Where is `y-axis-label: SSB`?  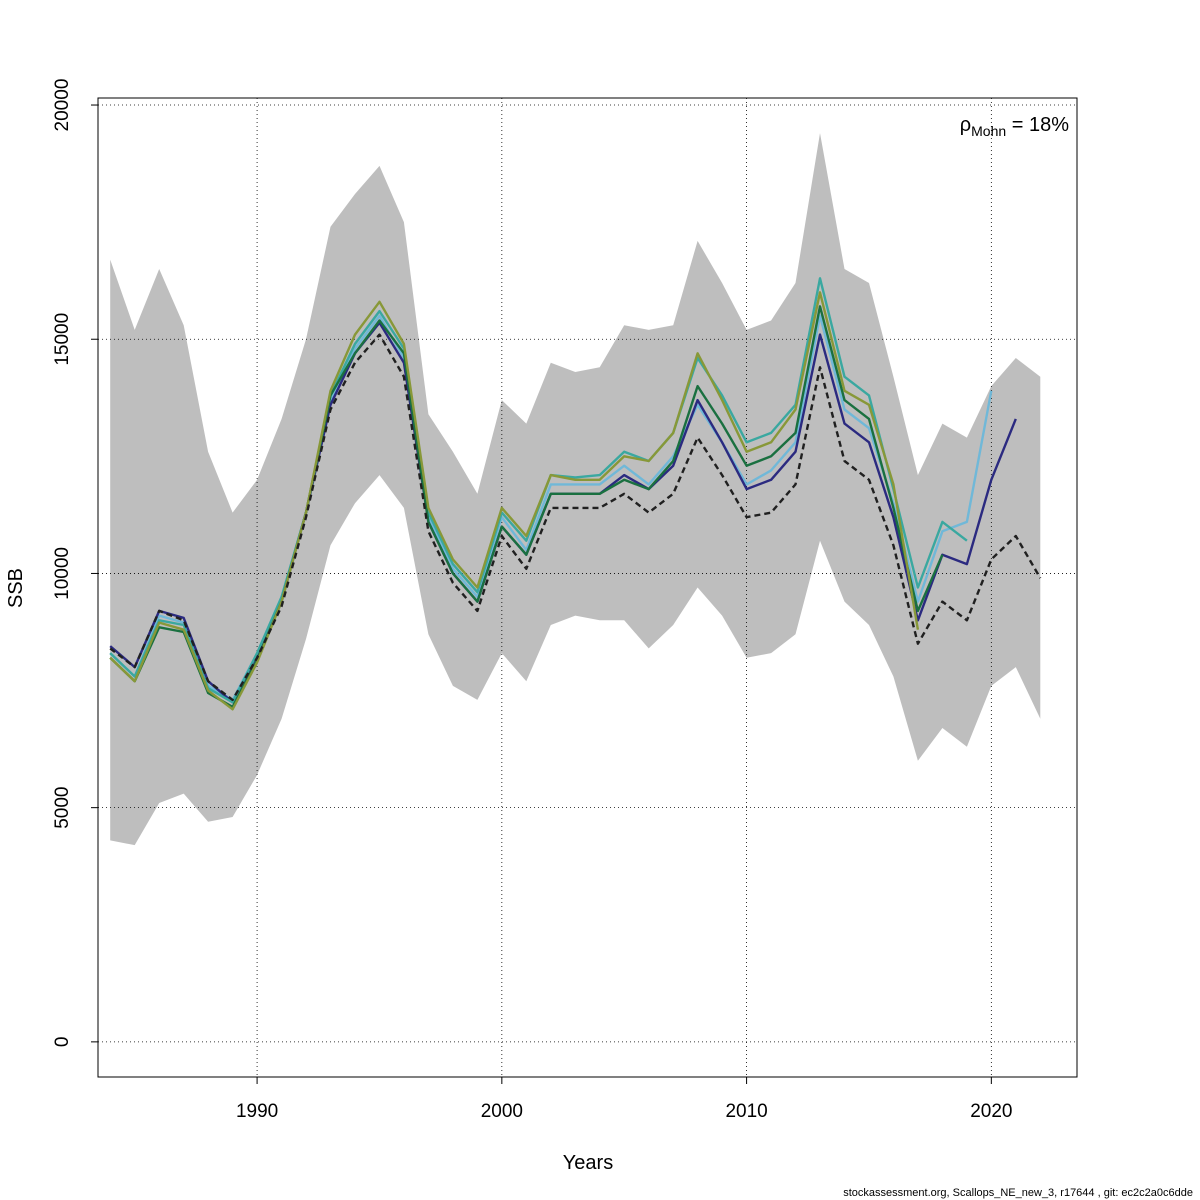
y-axis-label: SSB is located at coordinates (16, 588).